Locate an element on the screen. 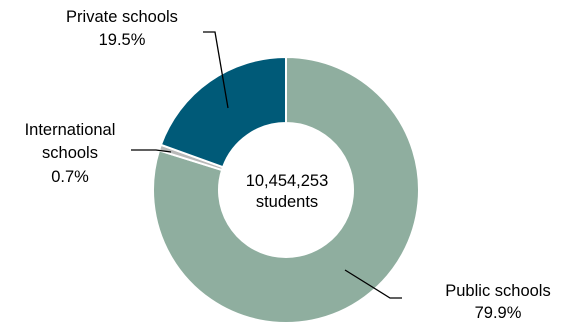  leader-line-public-schools is located at coordinates (373, 284).